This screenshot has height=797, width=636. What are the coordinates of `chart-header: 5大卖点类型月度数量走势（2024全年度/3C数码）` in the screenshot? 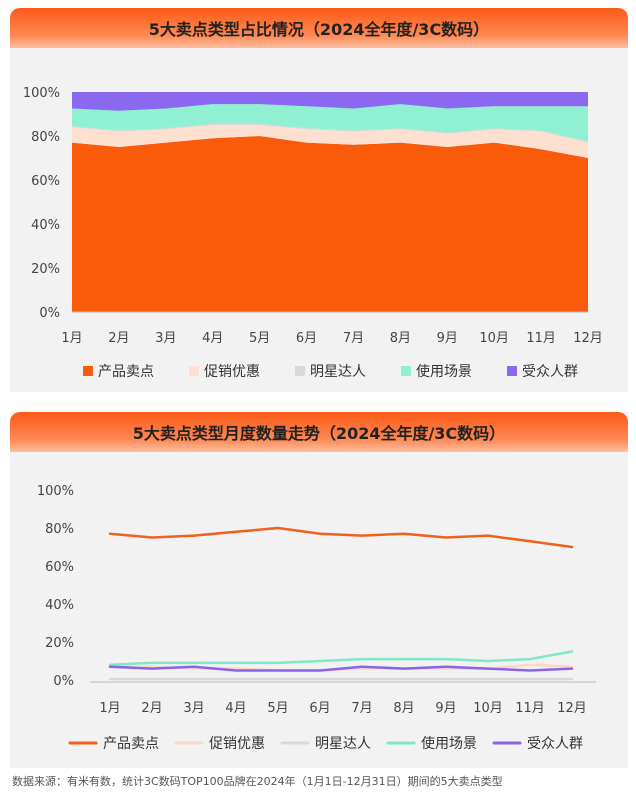 It's located at (319, 432).